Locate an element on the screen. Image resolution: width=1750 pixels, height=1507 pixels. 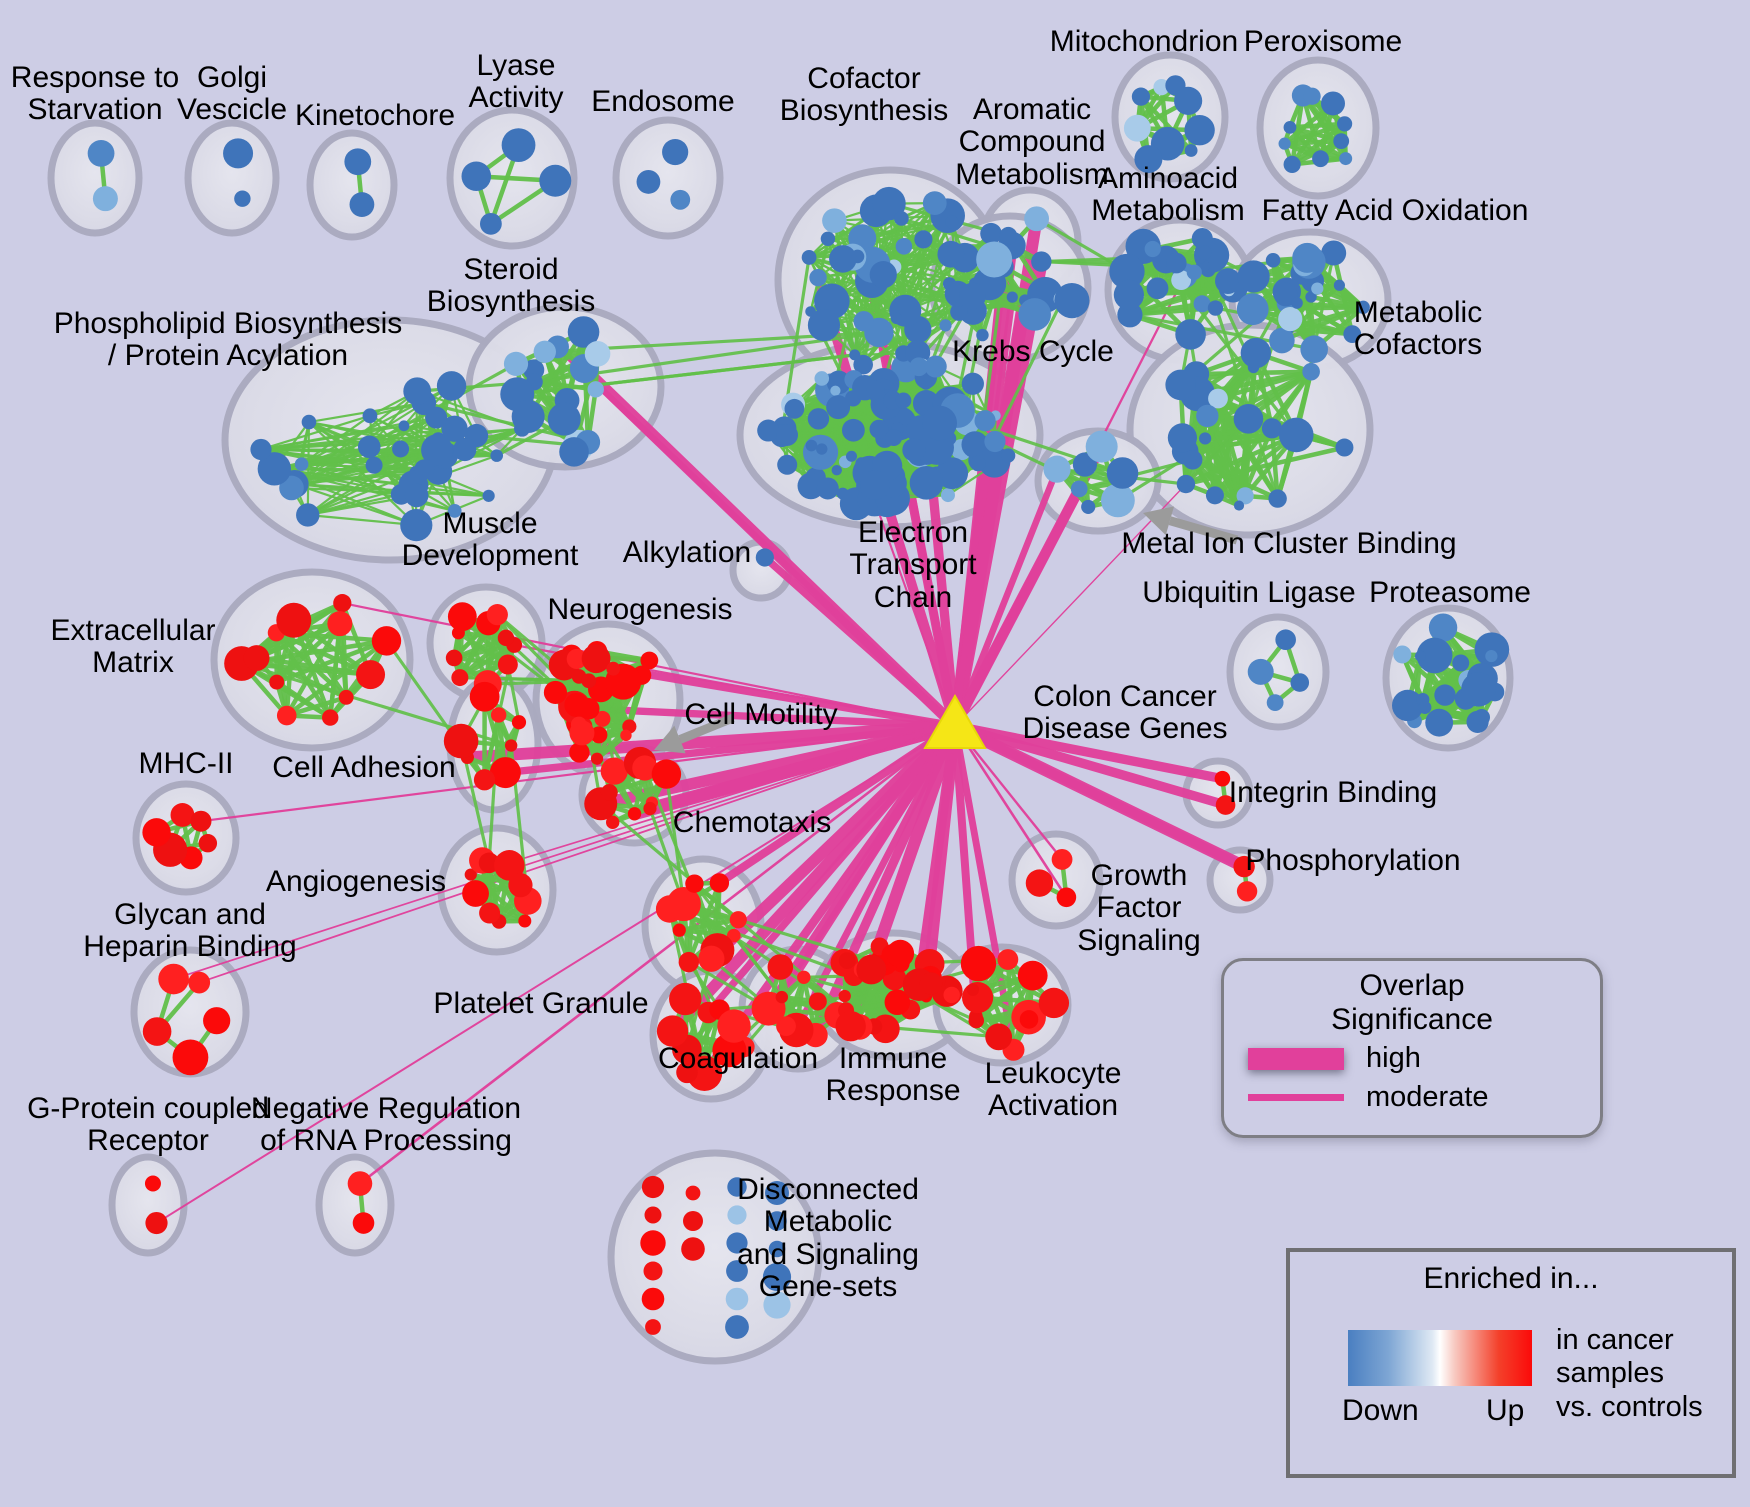
edge-neurogenesis is located at coordinates (611, 747).